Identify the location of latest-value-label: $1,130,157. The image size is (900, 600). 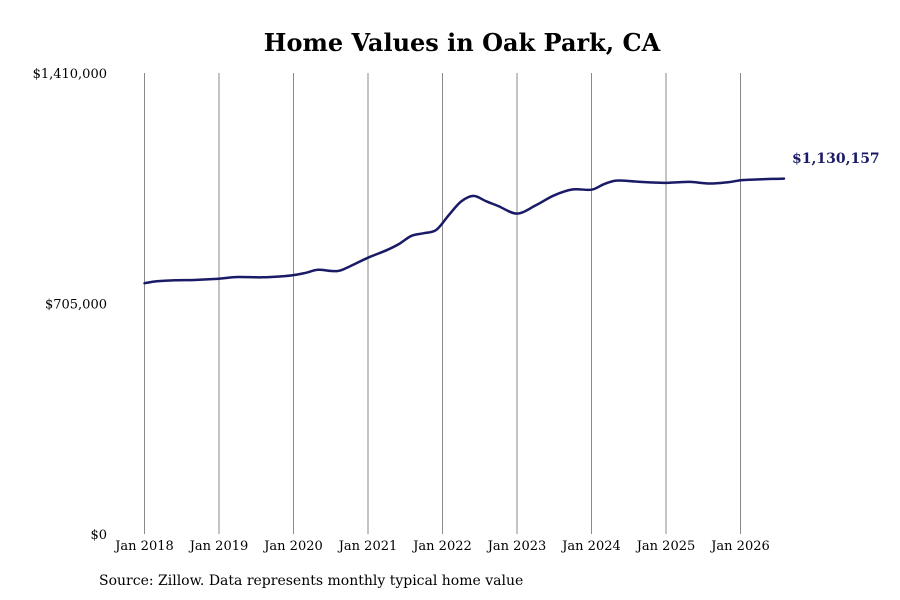
(836, 159).